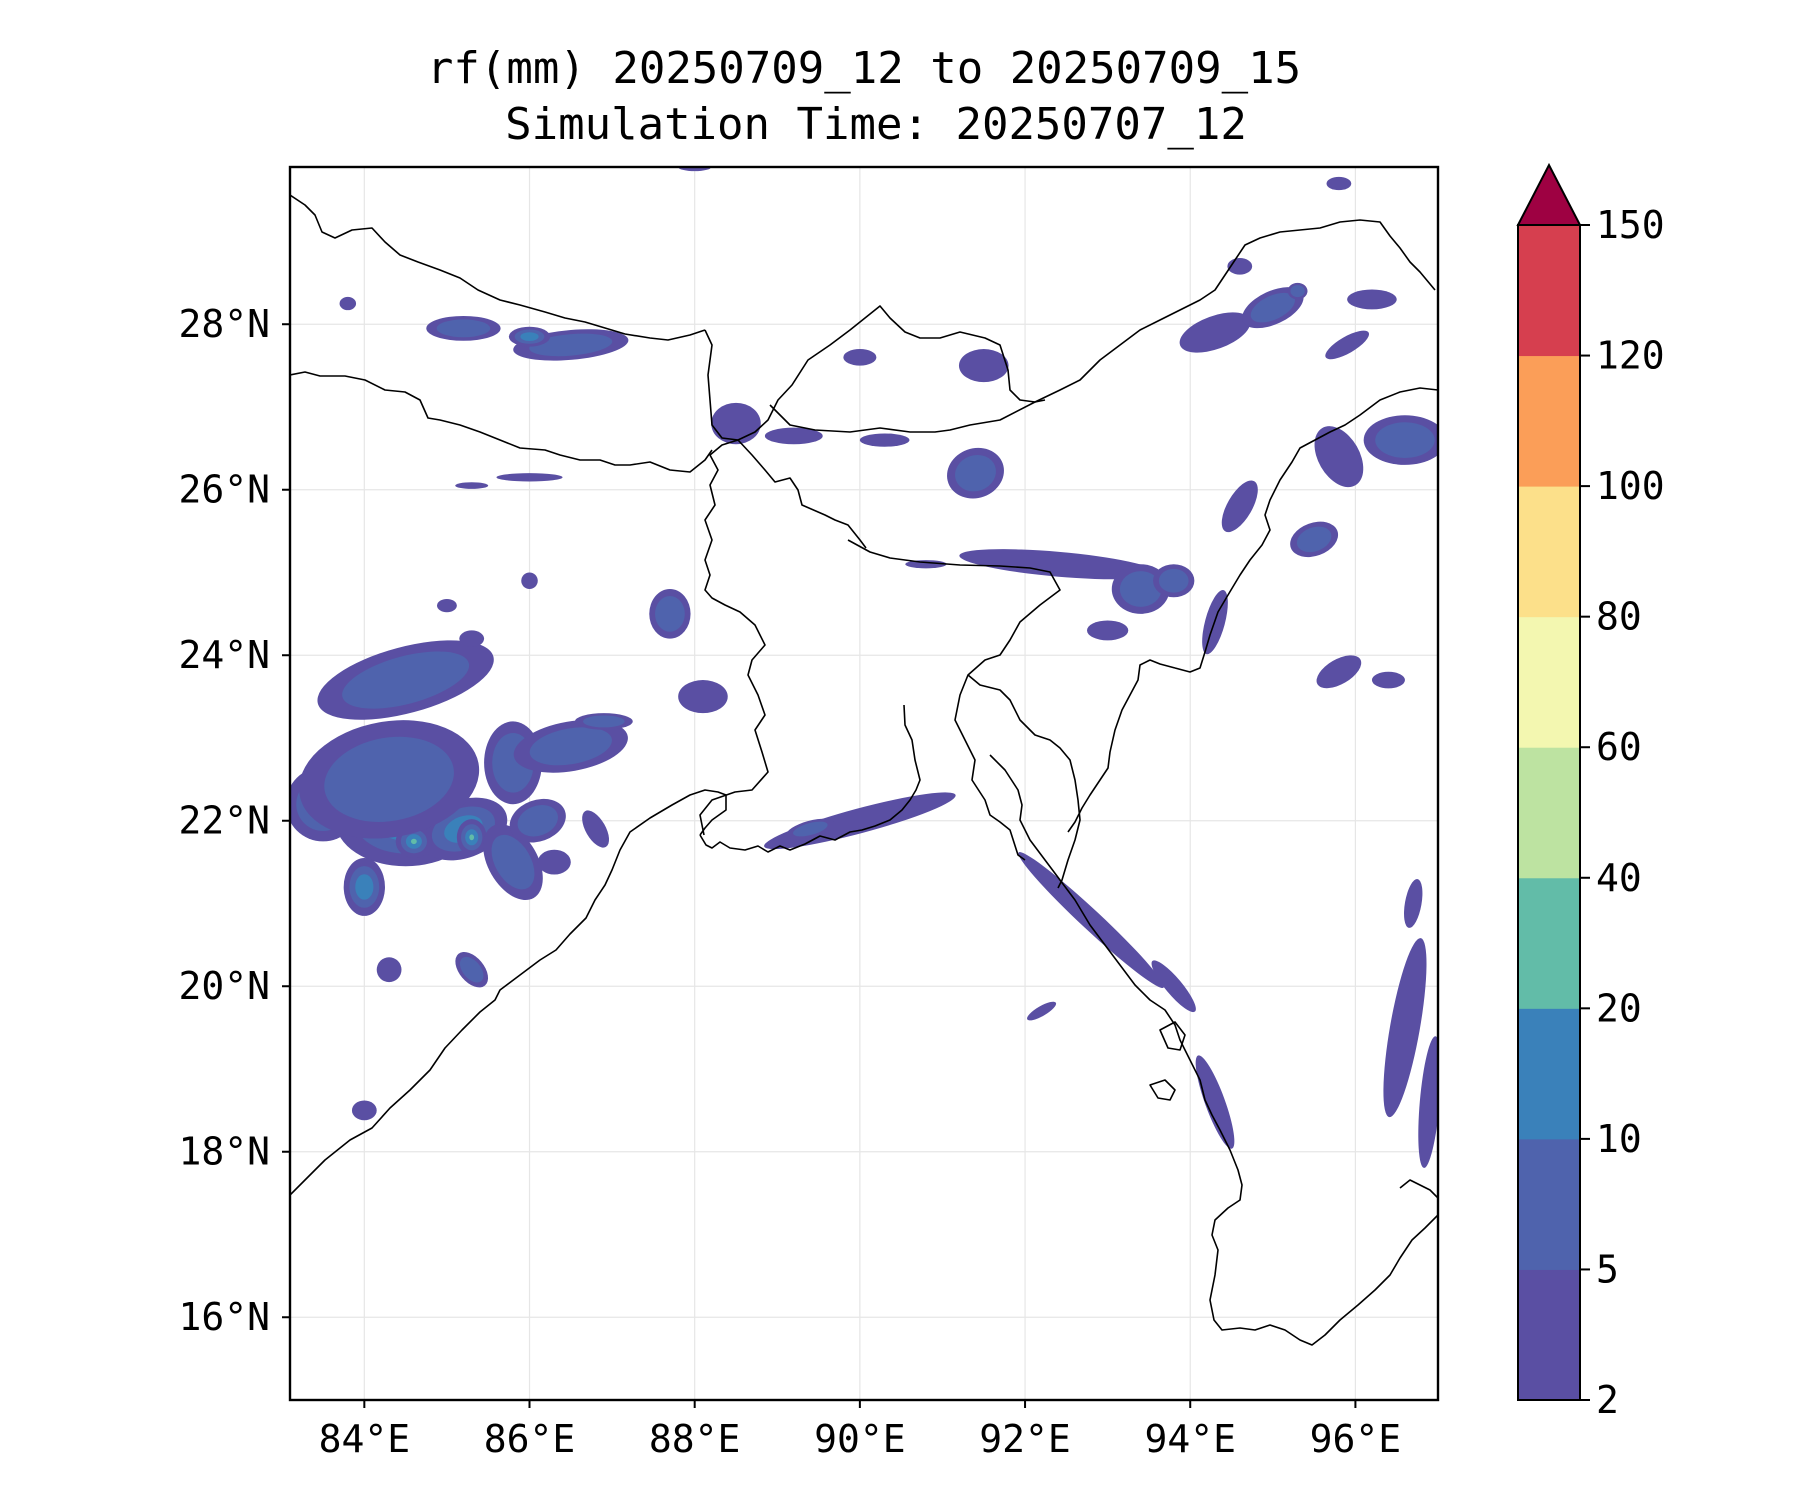  What do you see at coordinates (1607, 1400) in the screenshot?
I see `colorbar-label: 2` at bounding box center [1607, 1400].